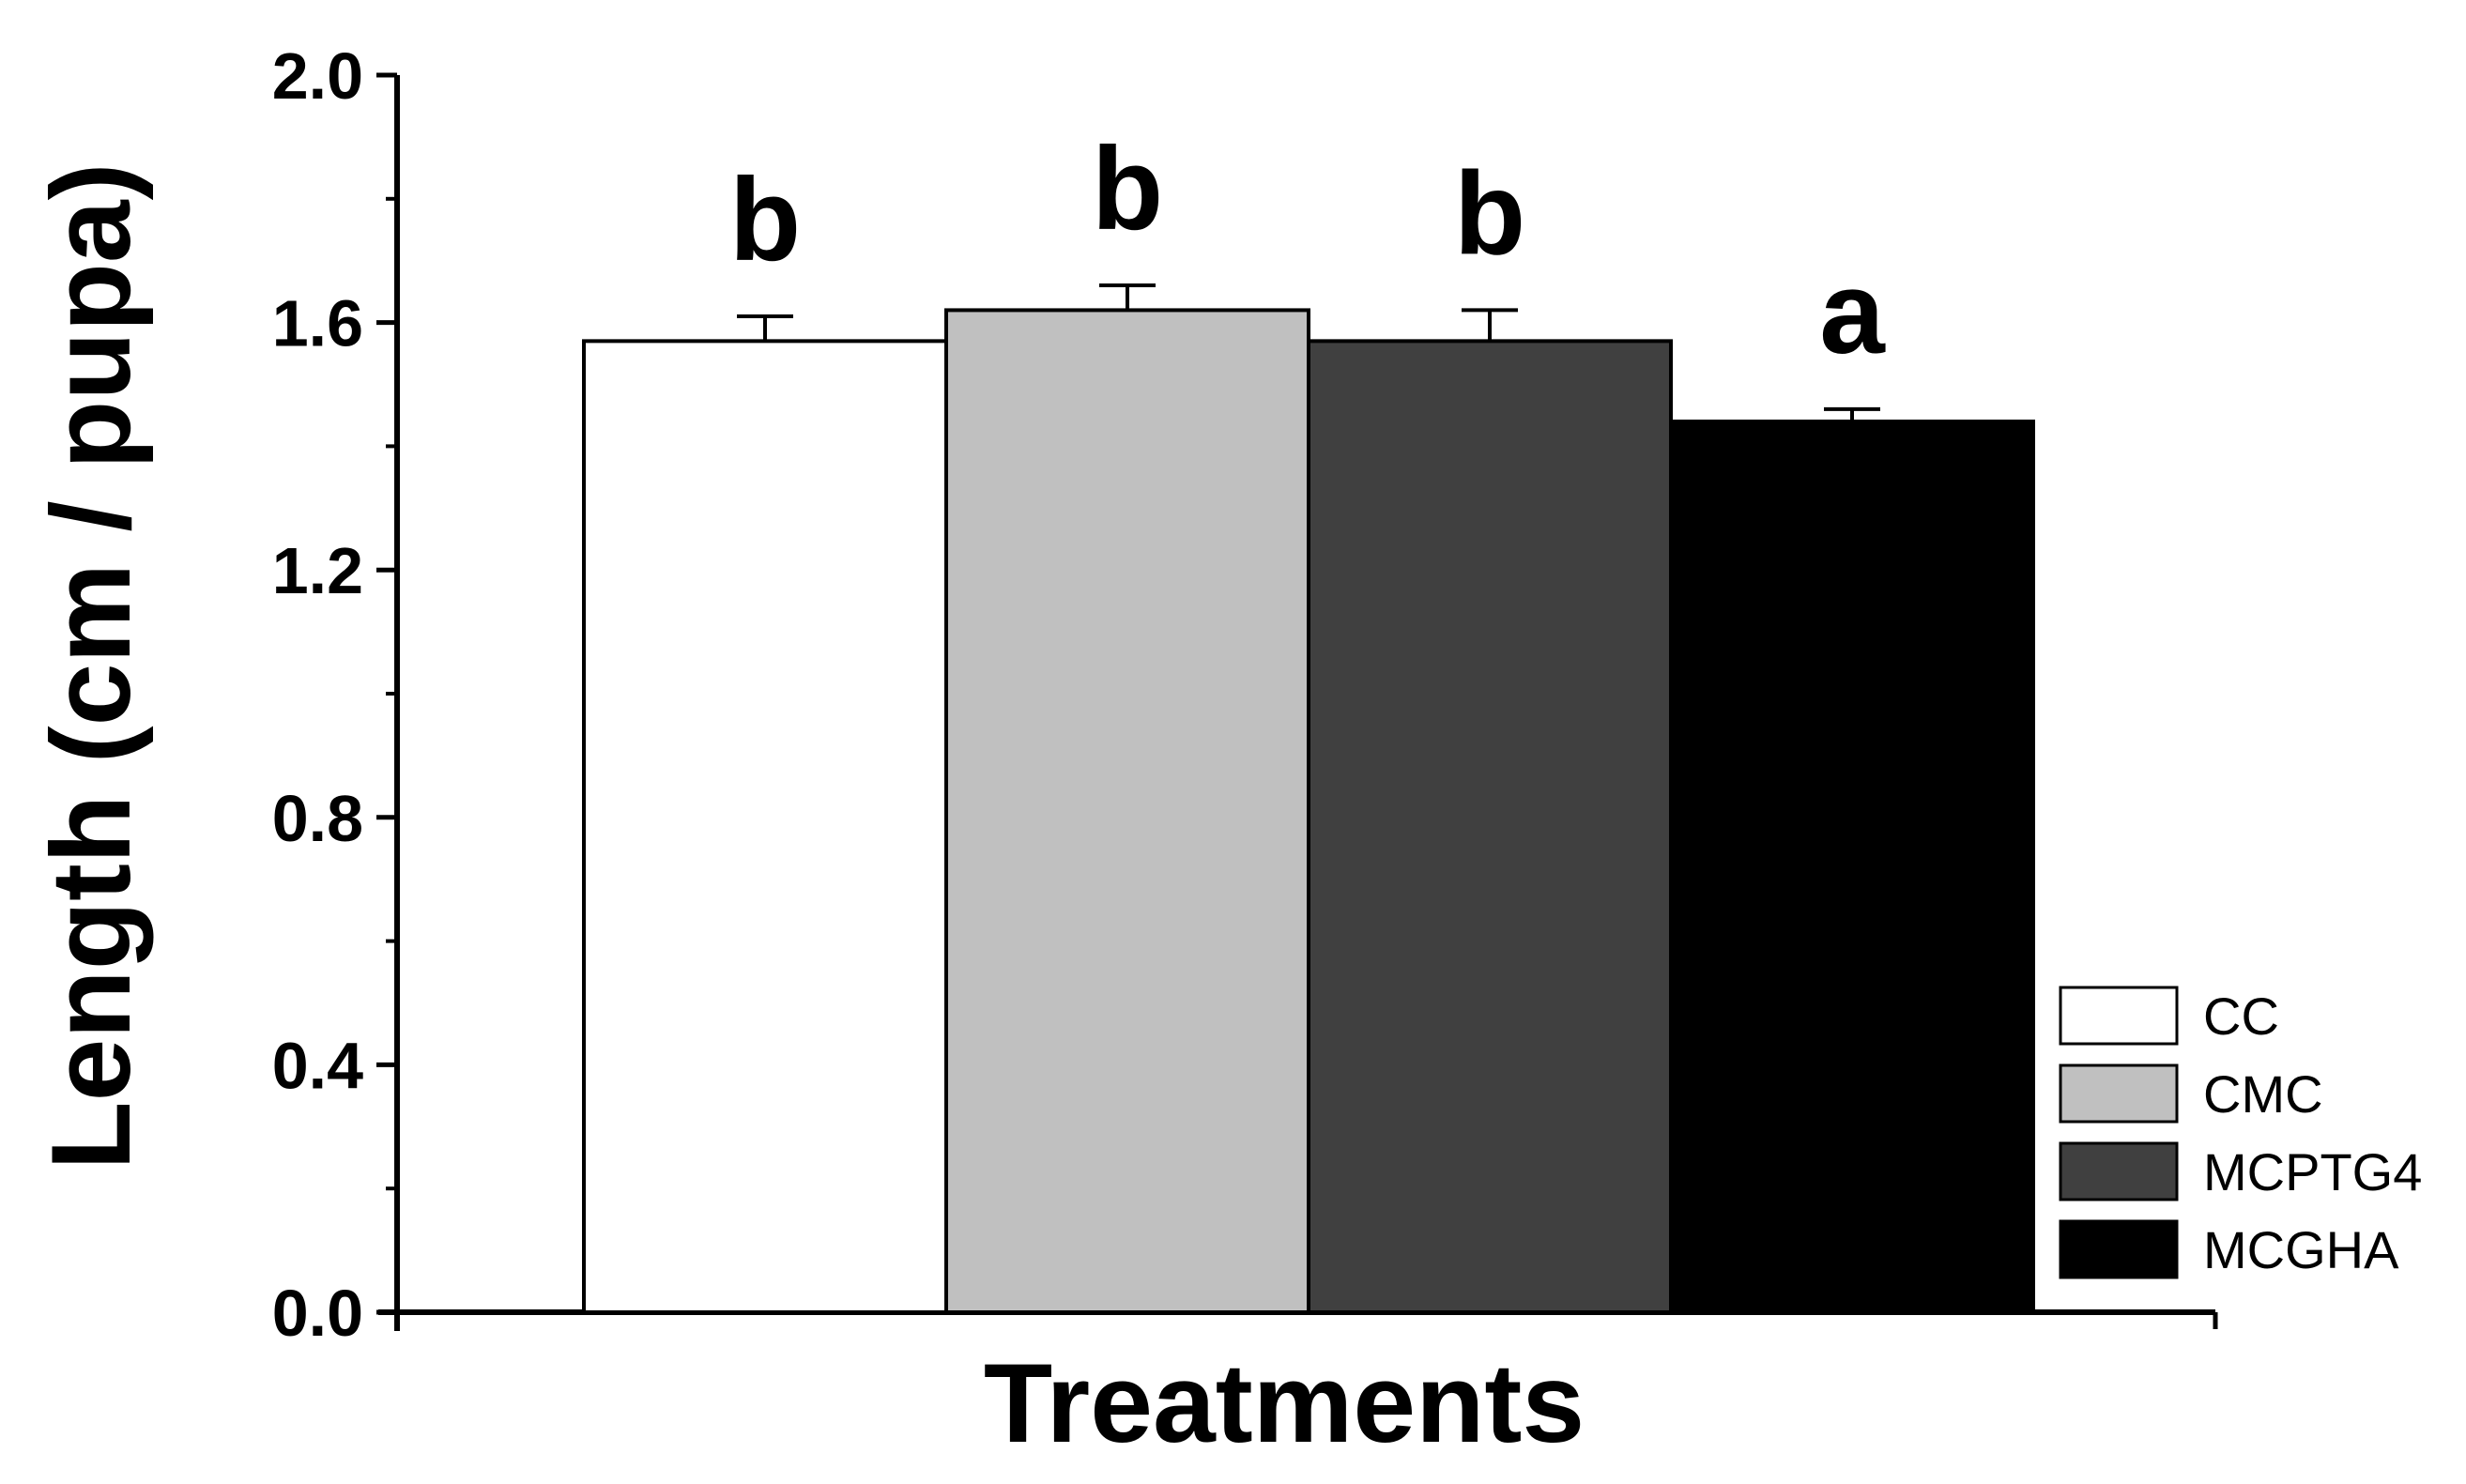  What do you see at coordinates (317, 570) in the screenshot?
I see `y-tick-label: 1.2` at bounding box center [317, 570].